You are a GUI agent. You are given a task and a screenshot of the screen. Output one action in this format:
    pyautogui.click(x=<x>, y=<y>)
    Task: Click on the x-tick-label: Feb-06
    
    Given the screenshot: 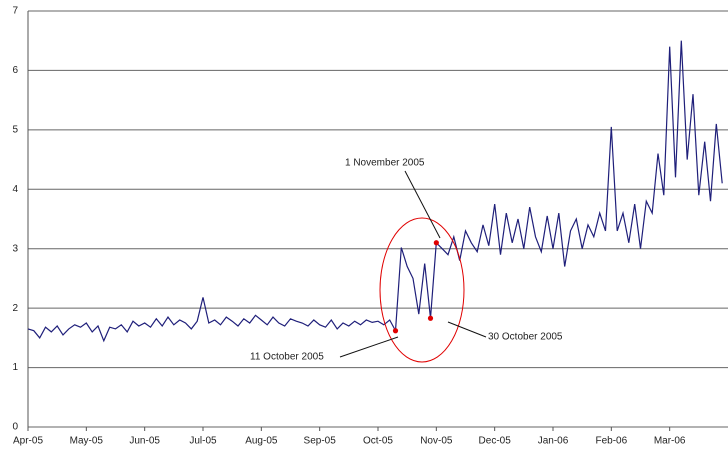 What is the action you would take?
    pyautogui.click(x=611, y=441)
    